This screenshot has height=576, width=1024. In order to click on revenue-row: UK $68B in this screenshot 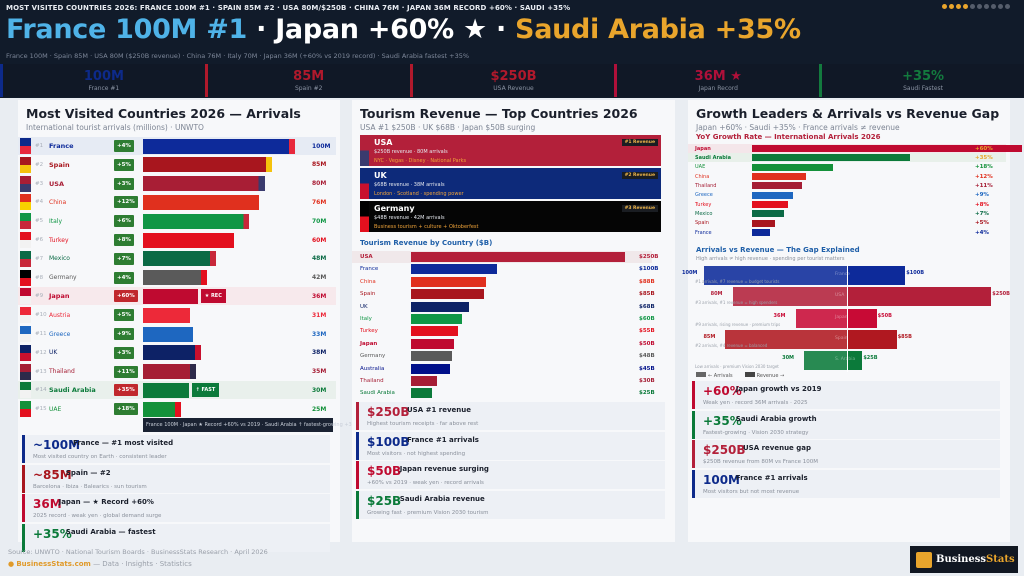, I will do `click(503, 307)`.